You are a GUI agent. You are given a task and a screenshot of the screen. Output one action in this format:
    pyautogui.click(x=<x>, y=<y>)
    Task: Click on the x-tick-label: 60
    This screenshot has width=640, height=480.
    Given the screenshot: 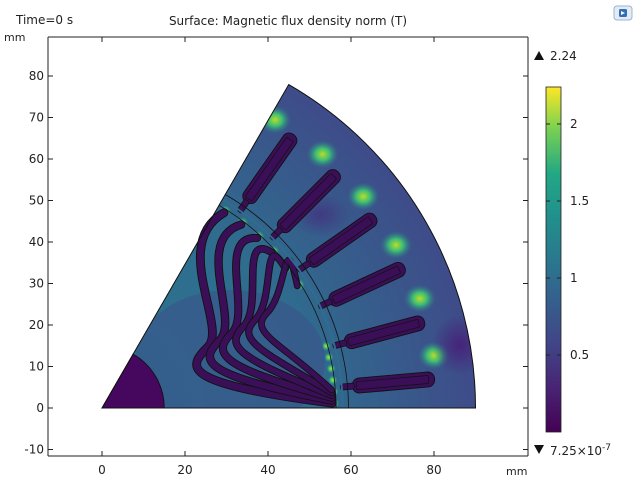 What is the action you would take?
    pyautogui.click(x=350, y=470)
    